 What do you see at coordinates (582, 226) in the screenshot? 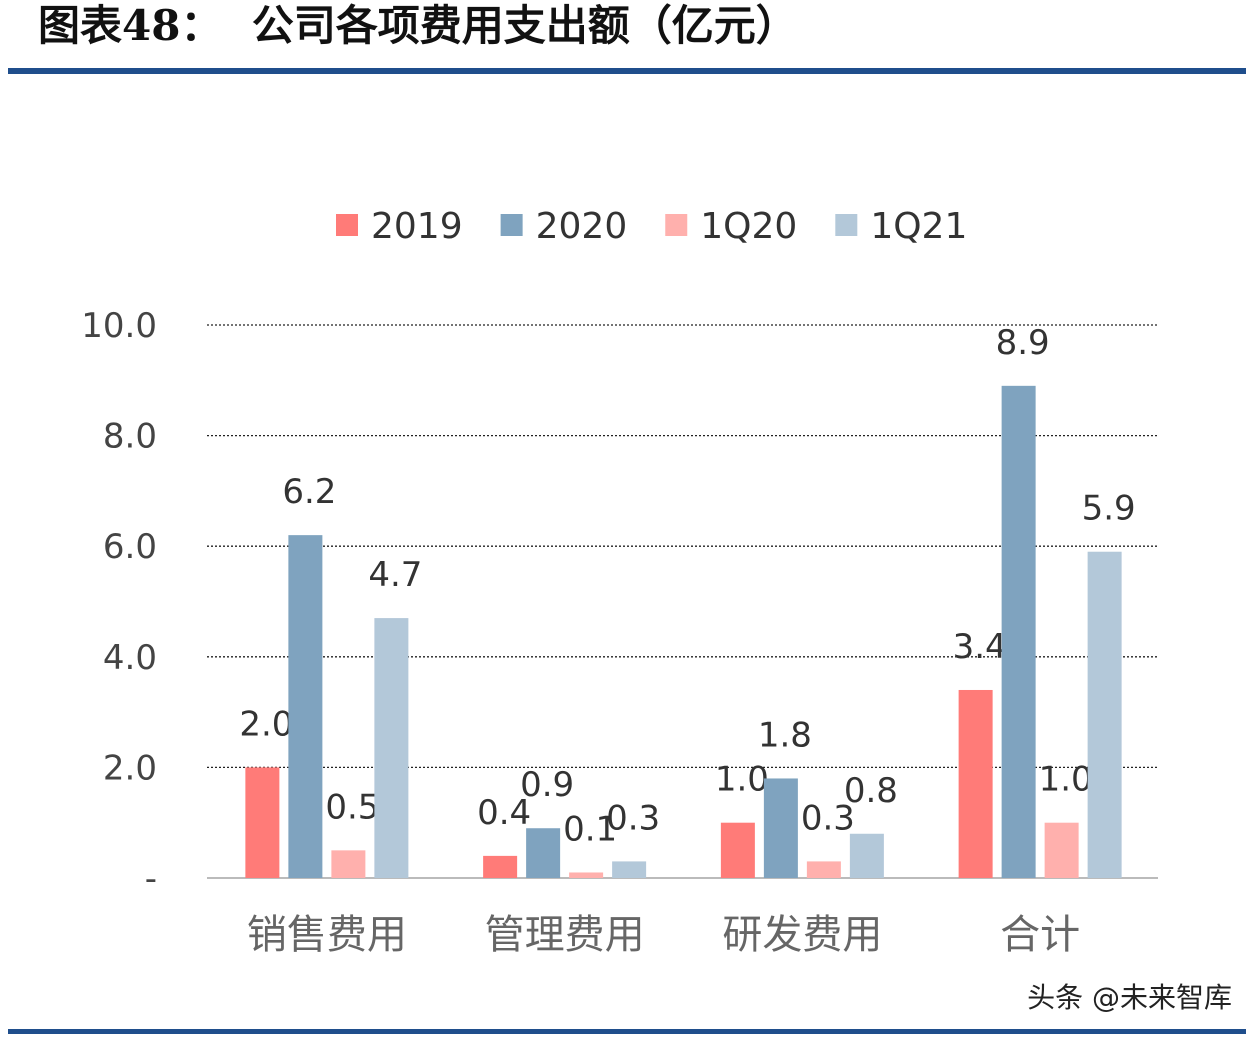
I see `legend-label: 2020` at bounding box center [582, 226].